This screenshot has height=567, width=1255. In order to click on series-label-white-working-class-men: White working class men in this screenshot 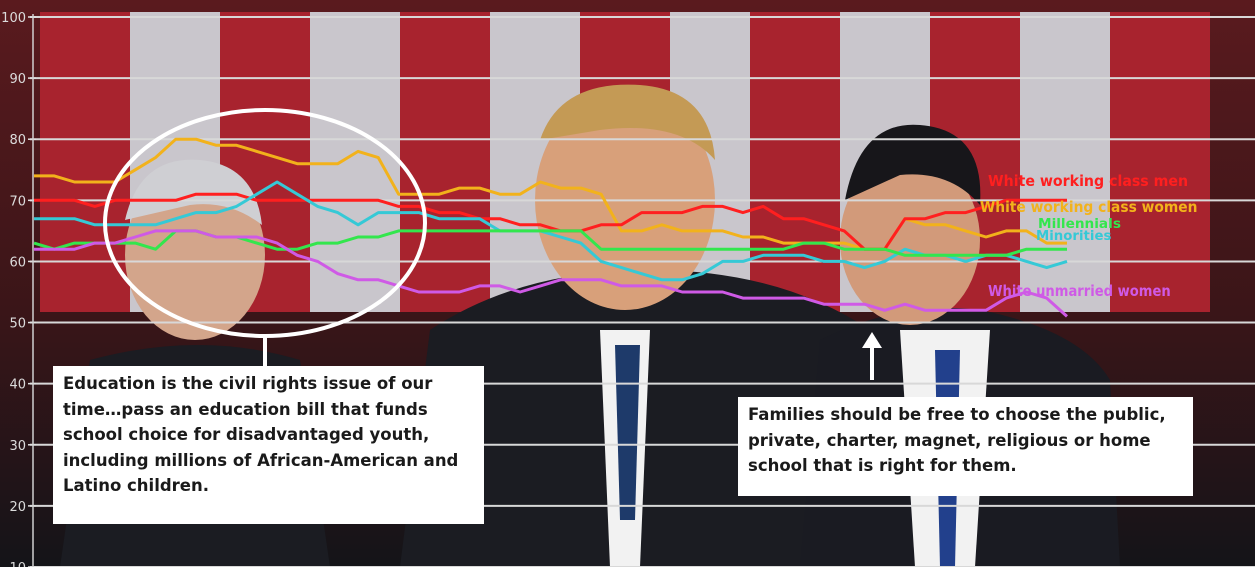, I will do `click(1088, 181)`.